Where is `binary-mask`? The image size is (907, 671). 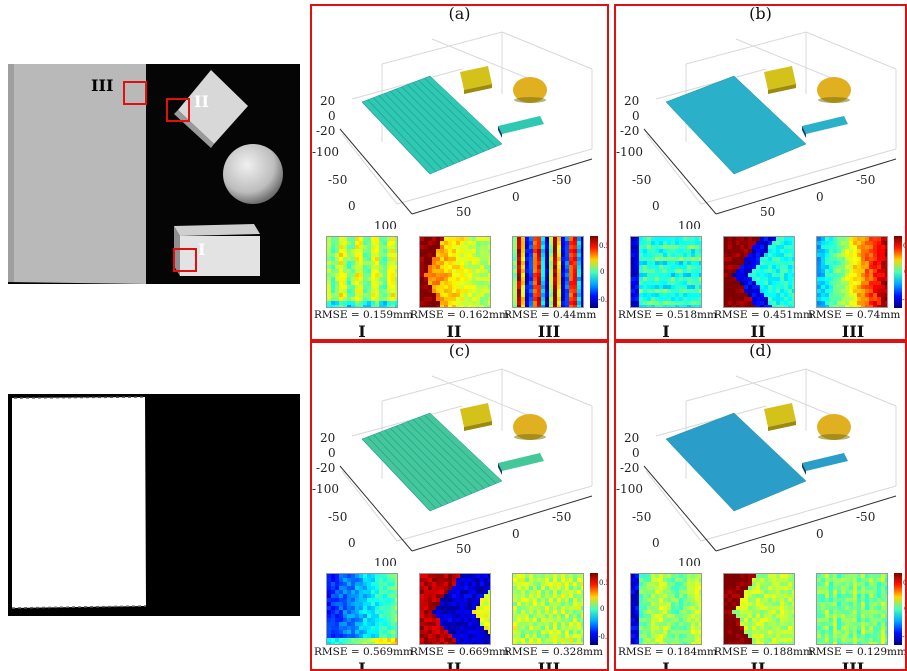
binary-mask is located at coordinates (154, 505).